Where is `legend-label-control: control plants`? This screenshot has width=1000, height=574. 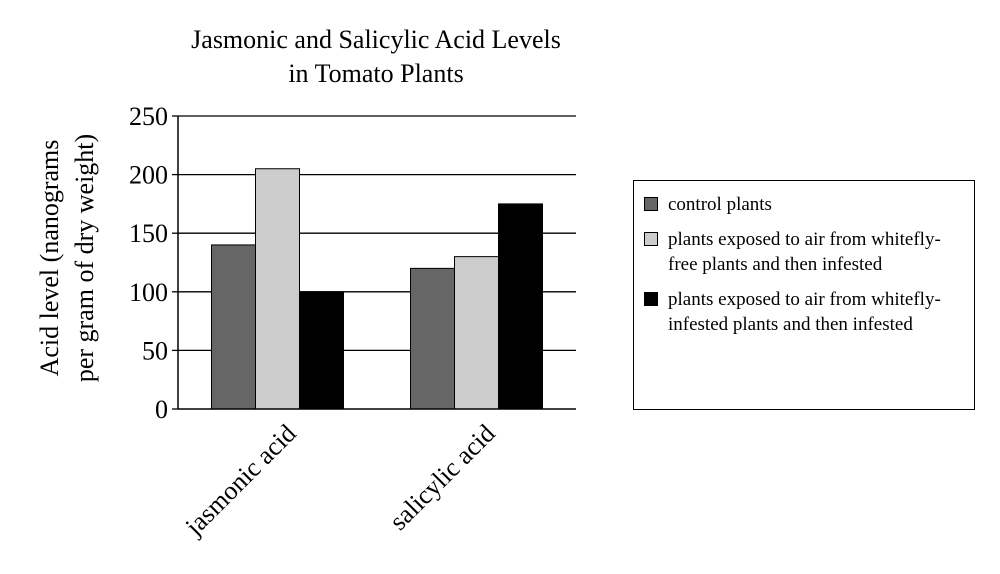 legend-label-control: control plants is located at coordinates (720, 204).